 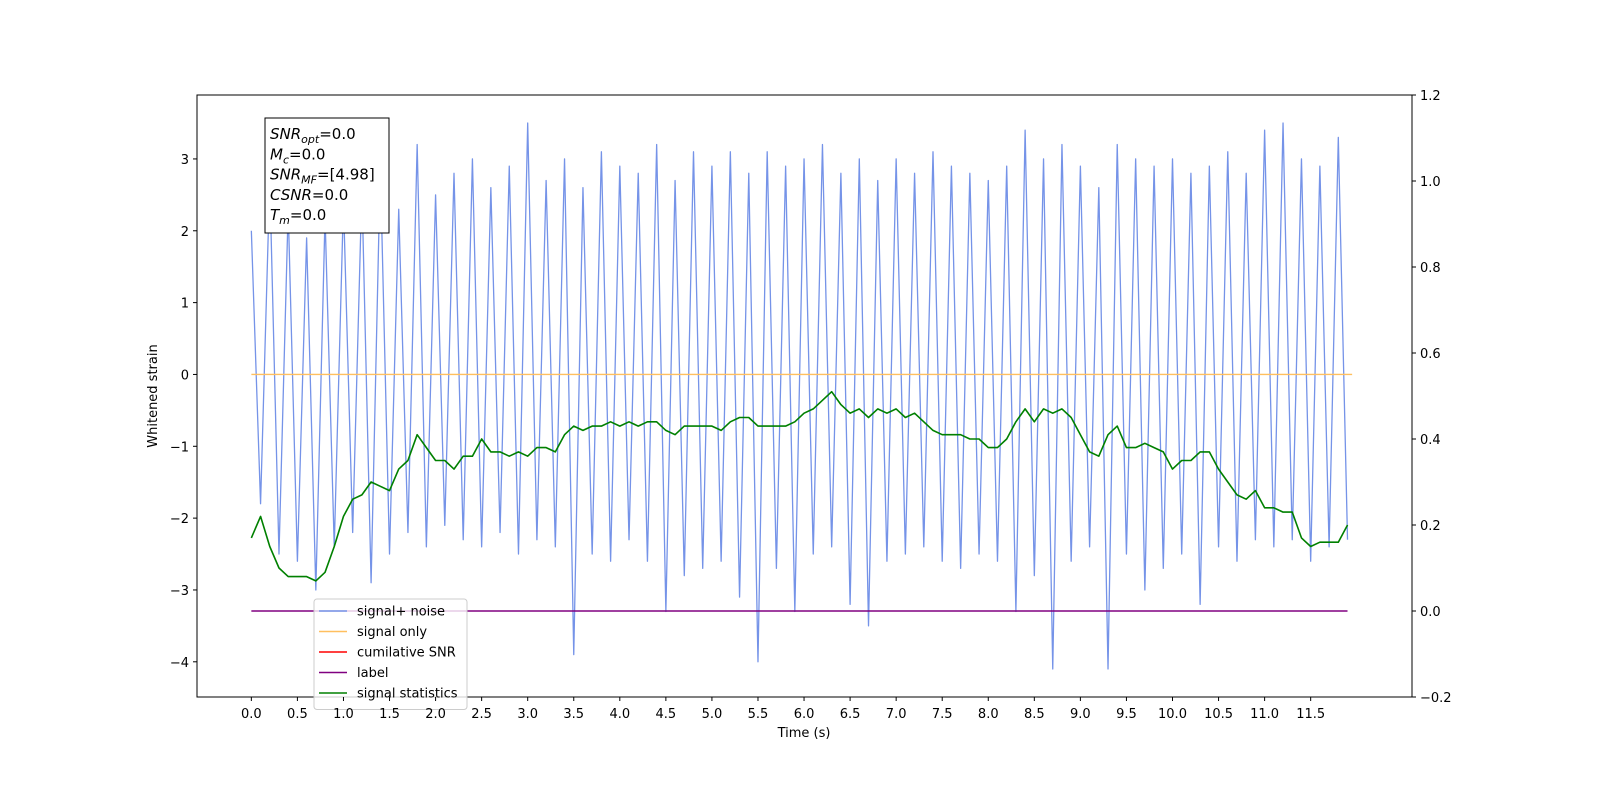 I want to click on x-tick-label: 3.0, so click(x=527, y=714).